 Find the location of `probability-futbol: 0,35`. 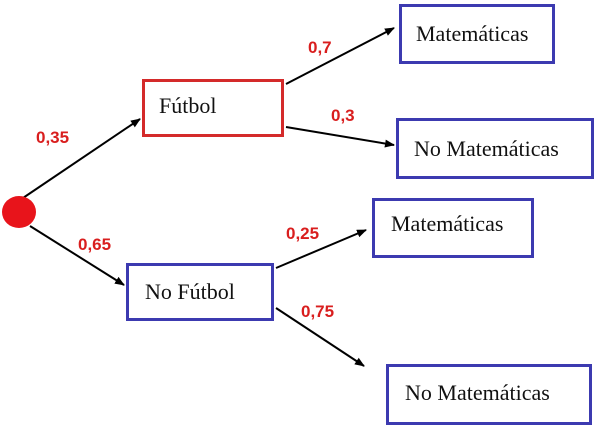

probability-futbol: 0,35 is located at coordinates (53, 137).